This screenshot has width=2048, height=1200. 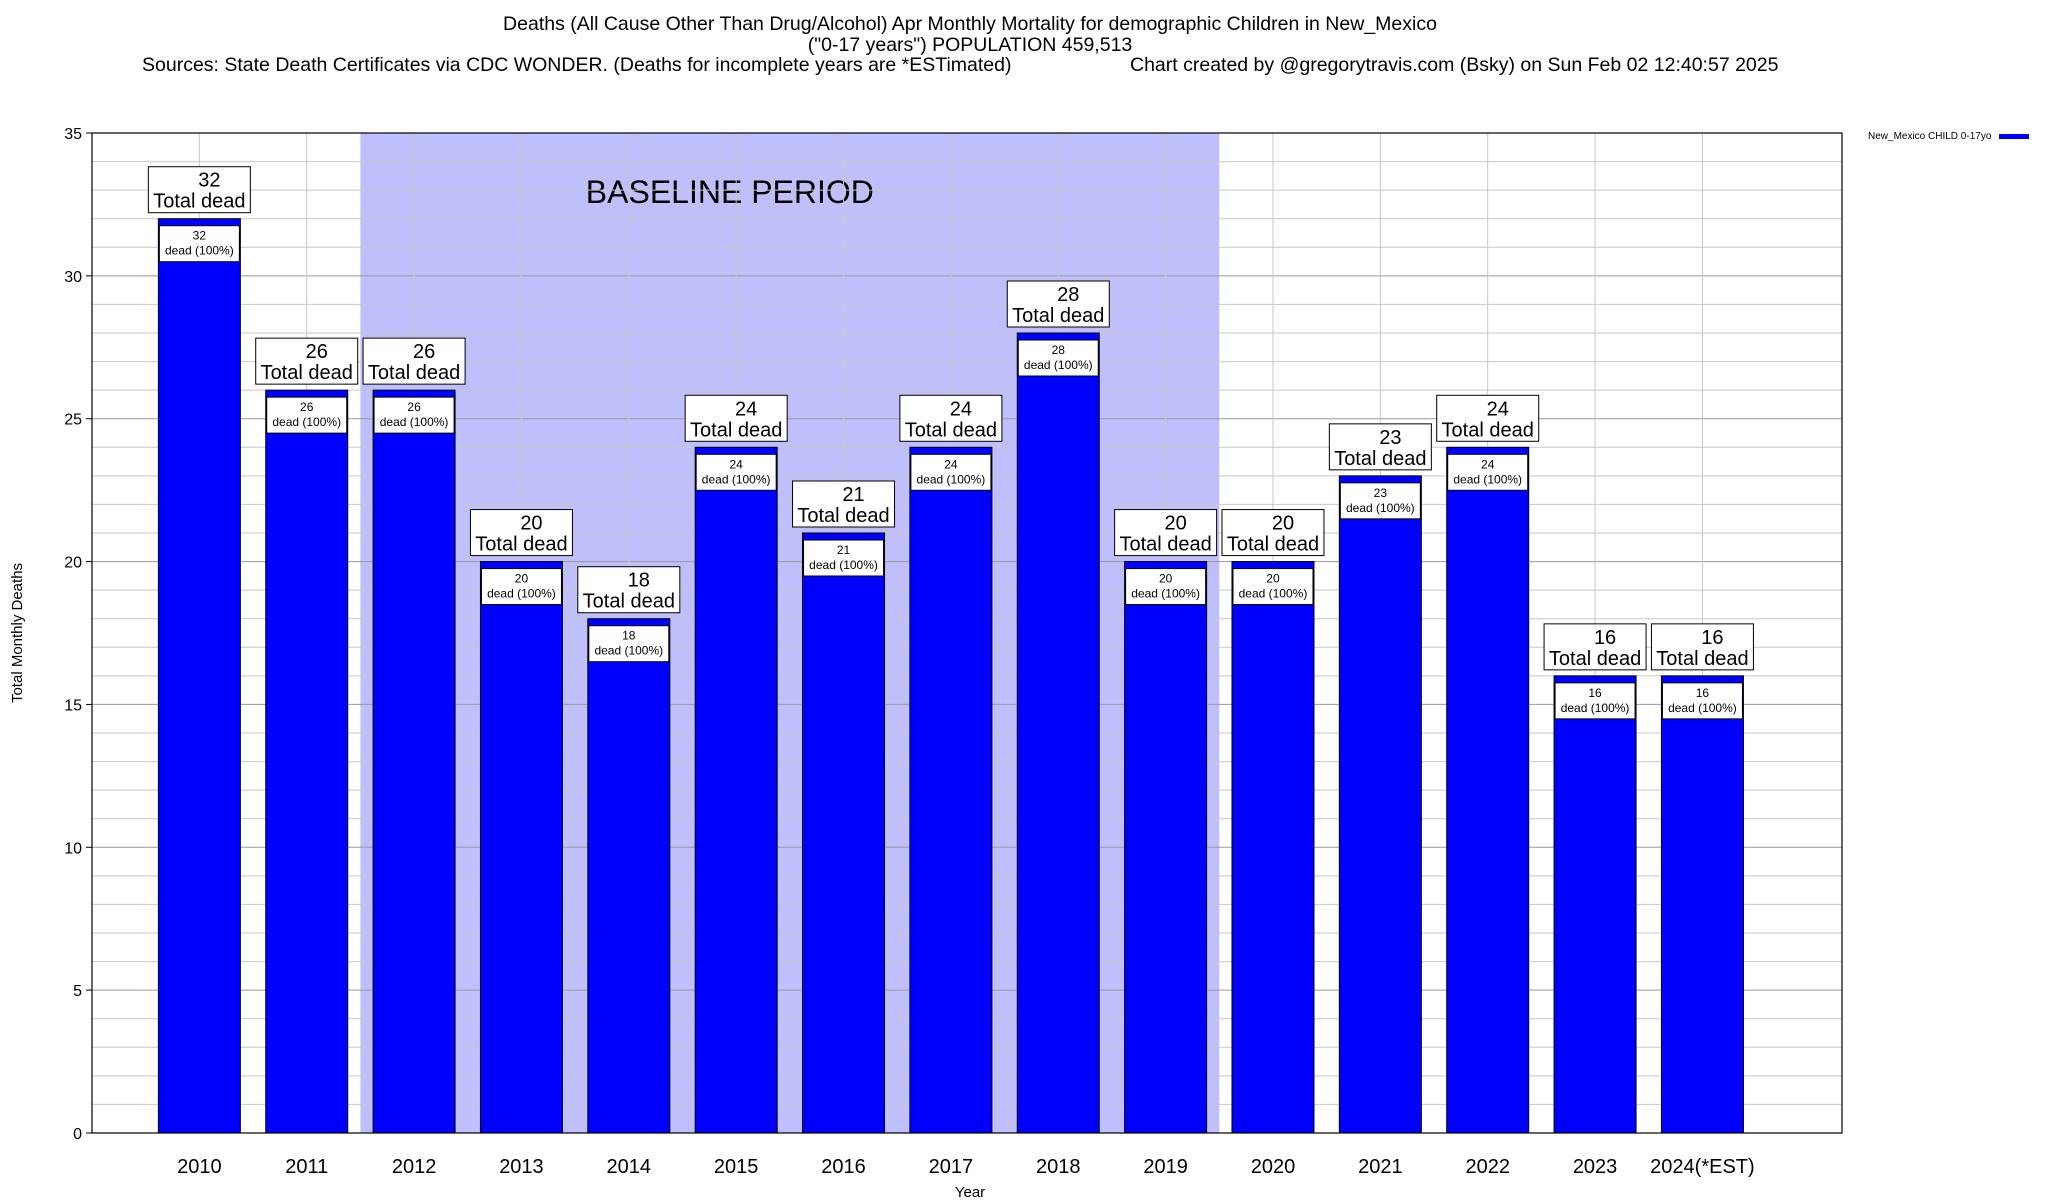 I want to click on y-tick-label: 30, so click(x=73, y=277).